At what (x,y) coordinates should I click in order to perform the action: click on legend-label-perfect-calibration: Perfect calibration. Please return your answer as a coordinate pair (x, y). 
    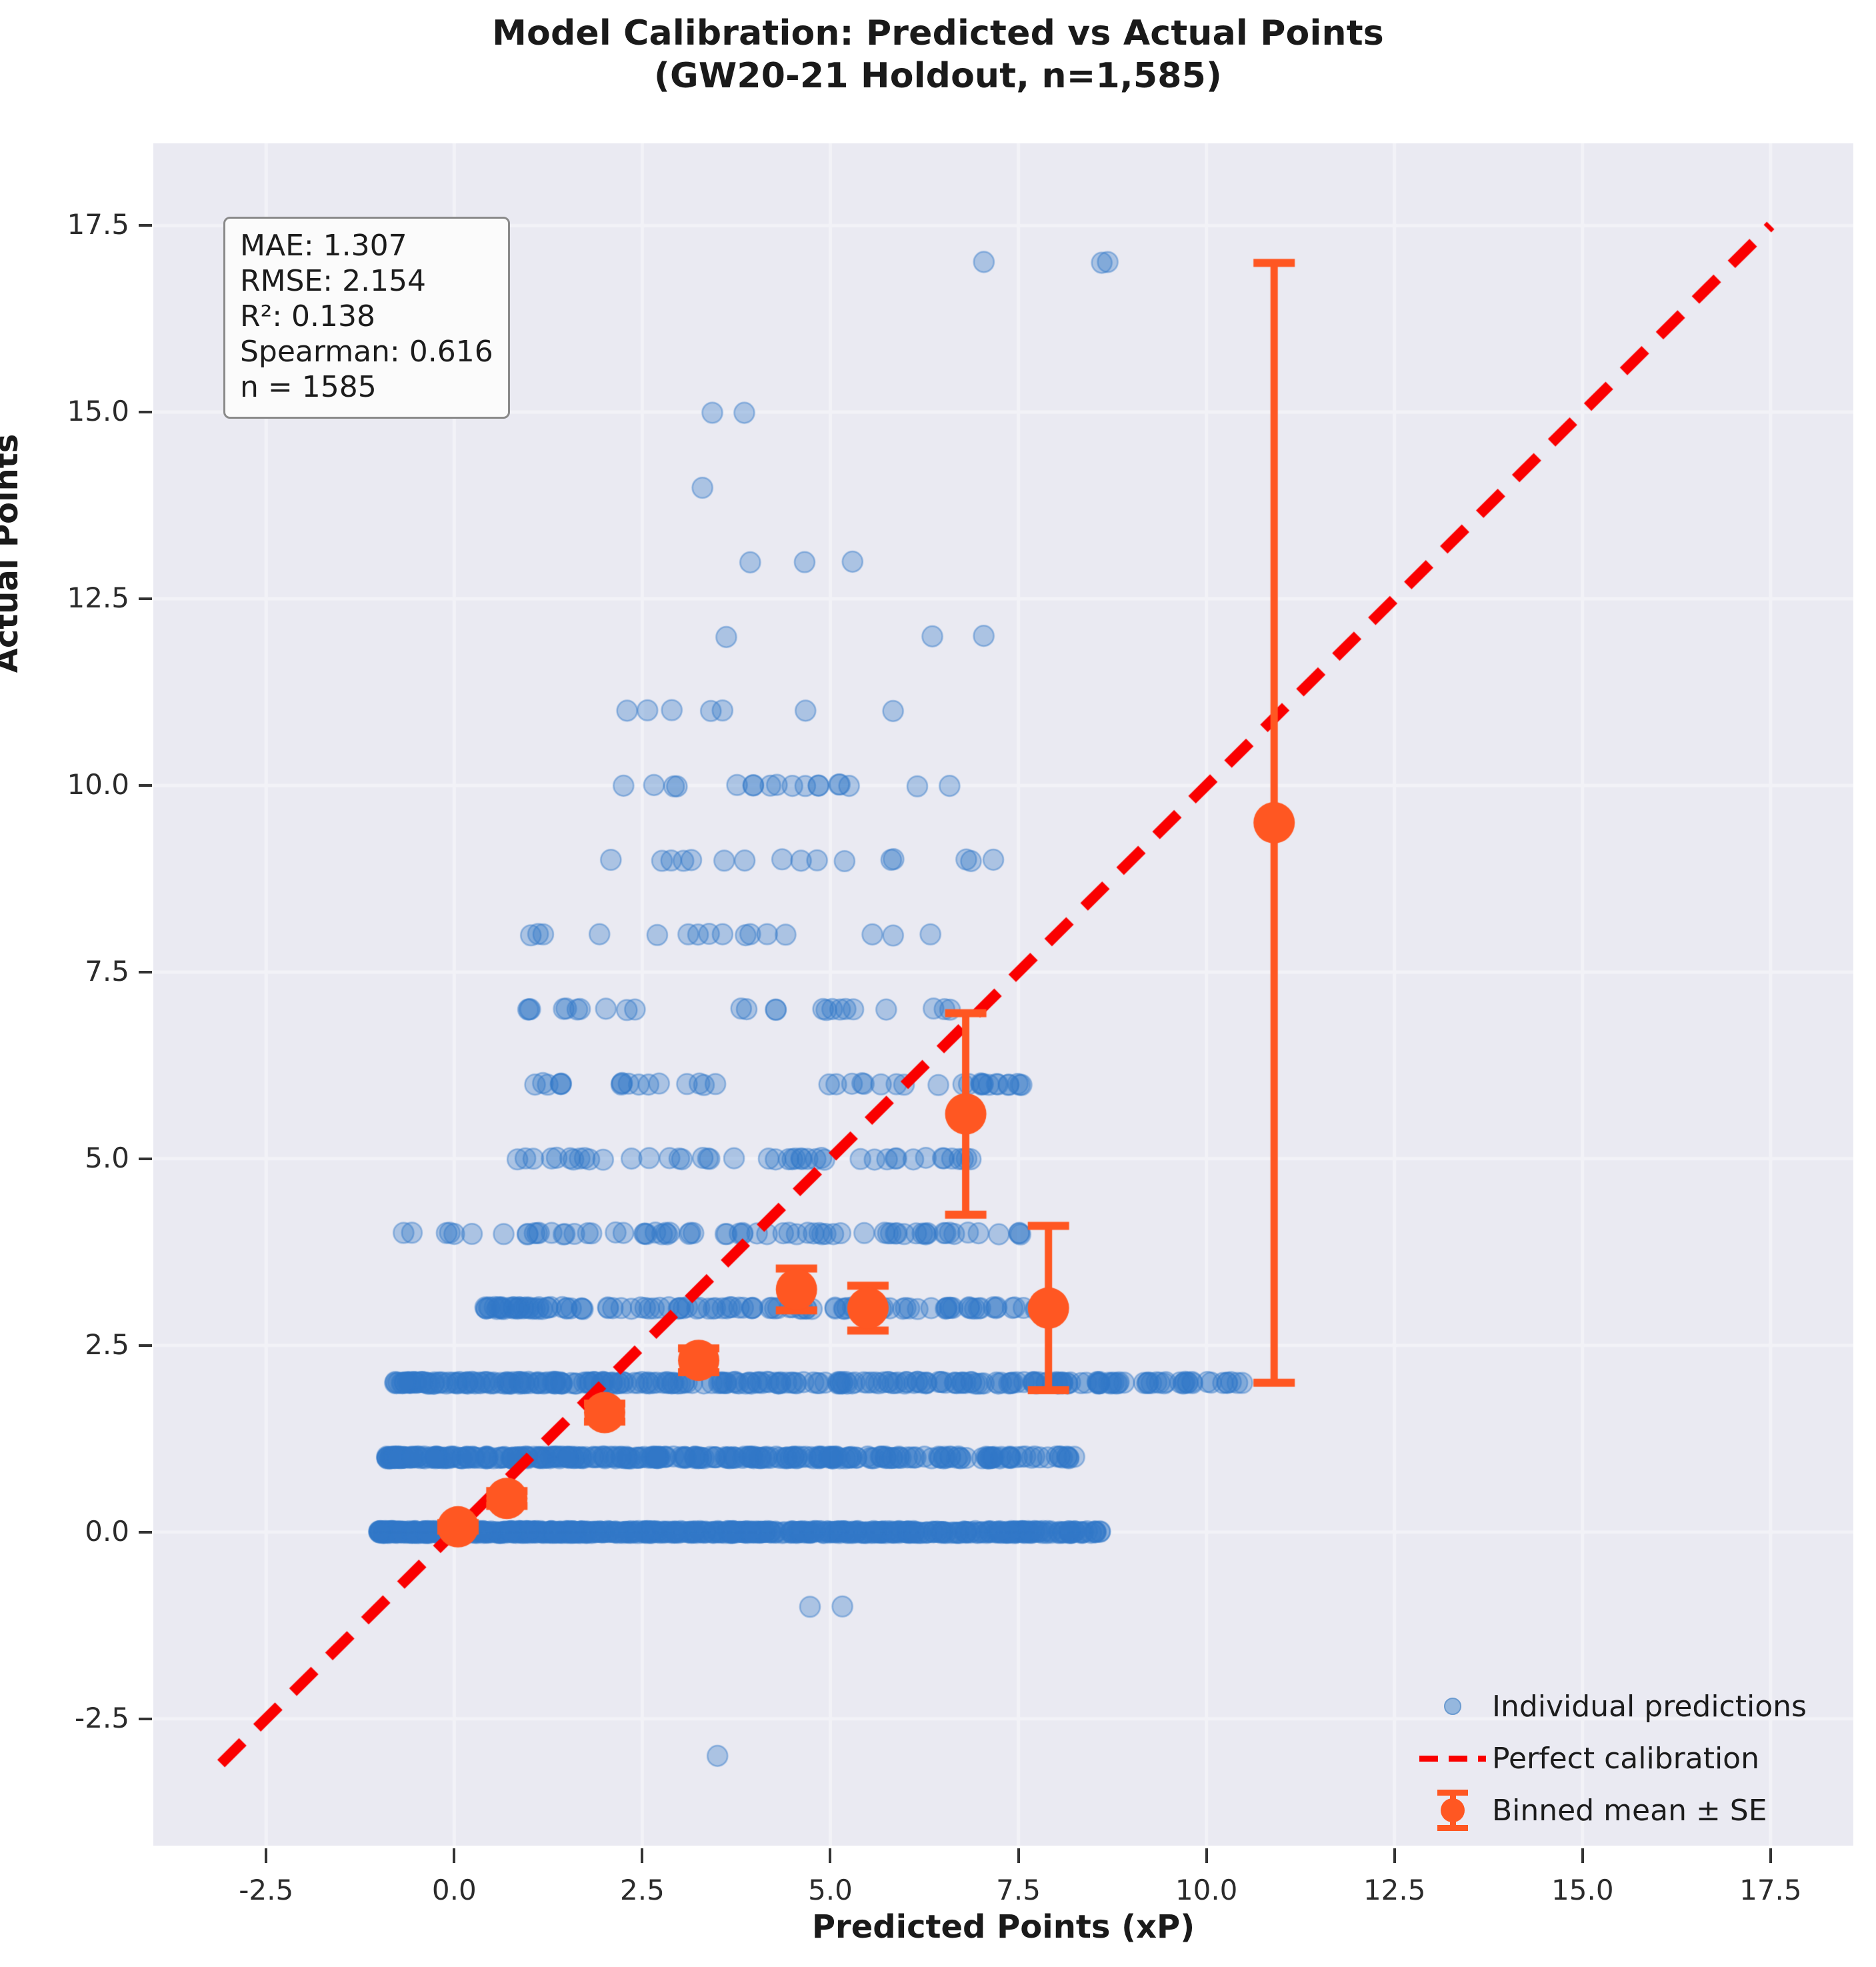
    Looking at the image, I should click on (1625, 1758).